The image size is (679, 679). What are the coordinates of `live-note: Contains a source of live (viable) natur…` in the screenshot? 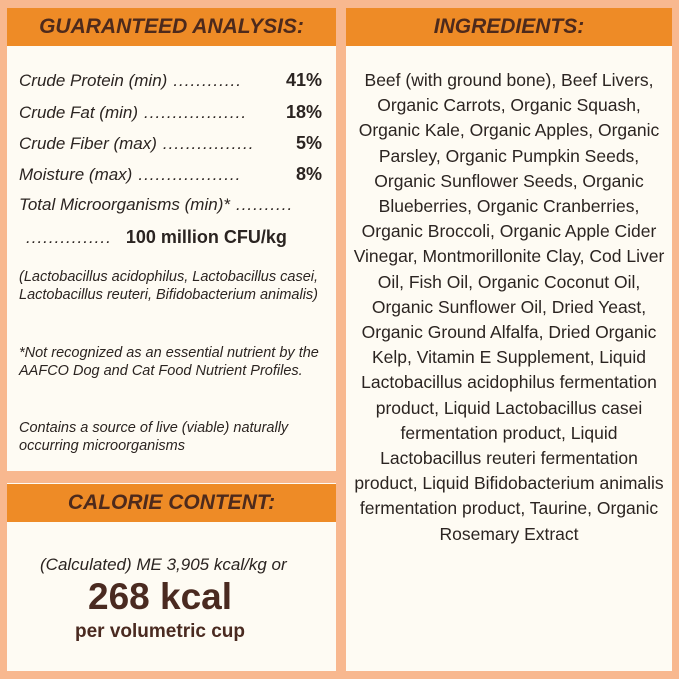 It's located at (154, 437).